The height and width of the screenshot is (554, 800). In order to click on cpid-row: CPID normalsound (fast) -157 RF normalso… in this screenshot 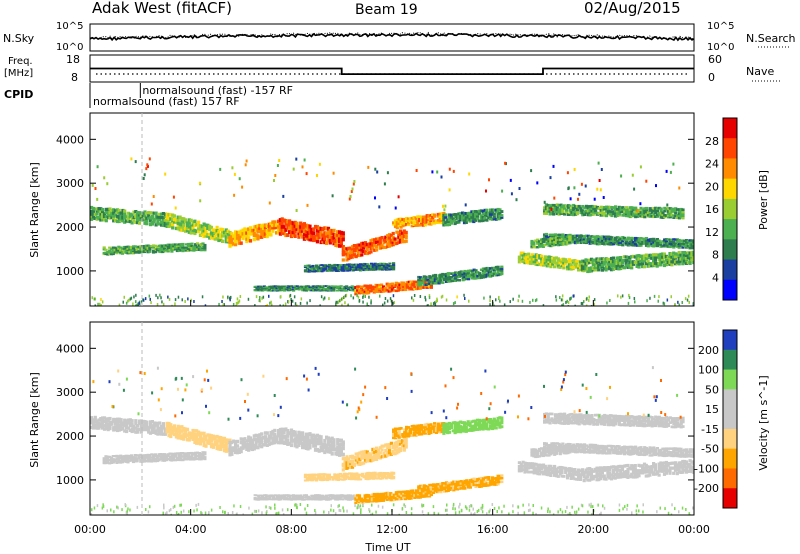, I will do `click(148, 95)`.